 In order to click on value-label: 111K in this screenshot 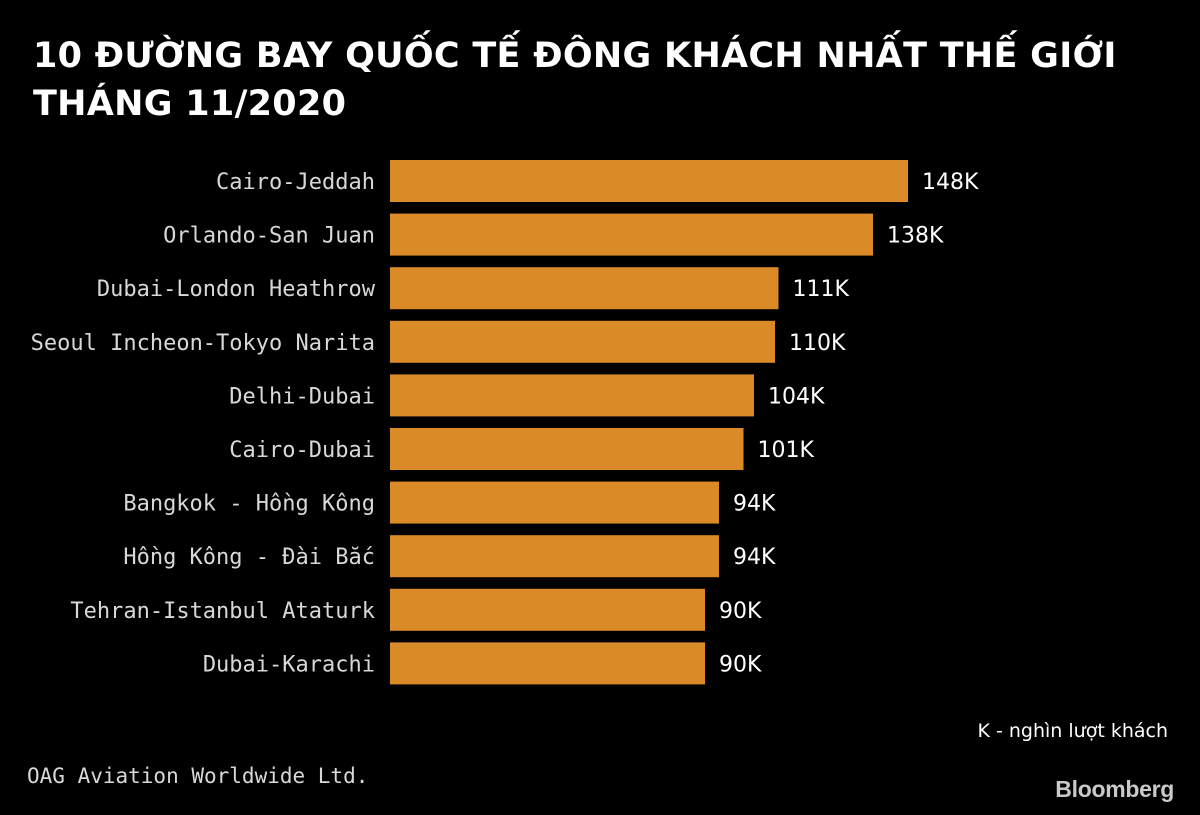, I will do `click(821, 289)`.